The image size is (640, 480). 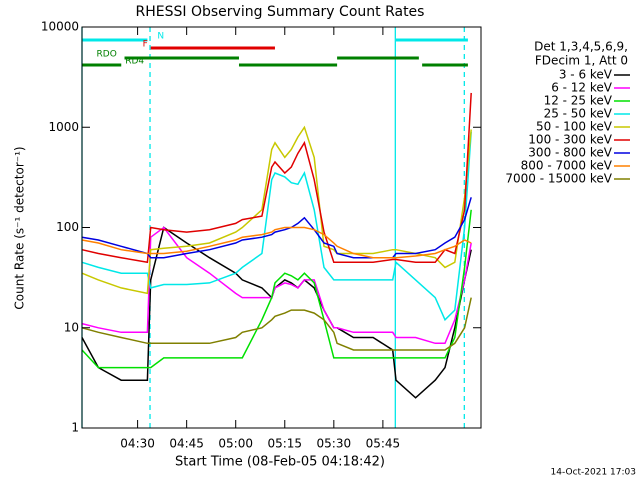 What do you see at coordinates (60, 27) in the screenshot?
I see `y-tick-label: 10000` at bounding box center [60, 27].